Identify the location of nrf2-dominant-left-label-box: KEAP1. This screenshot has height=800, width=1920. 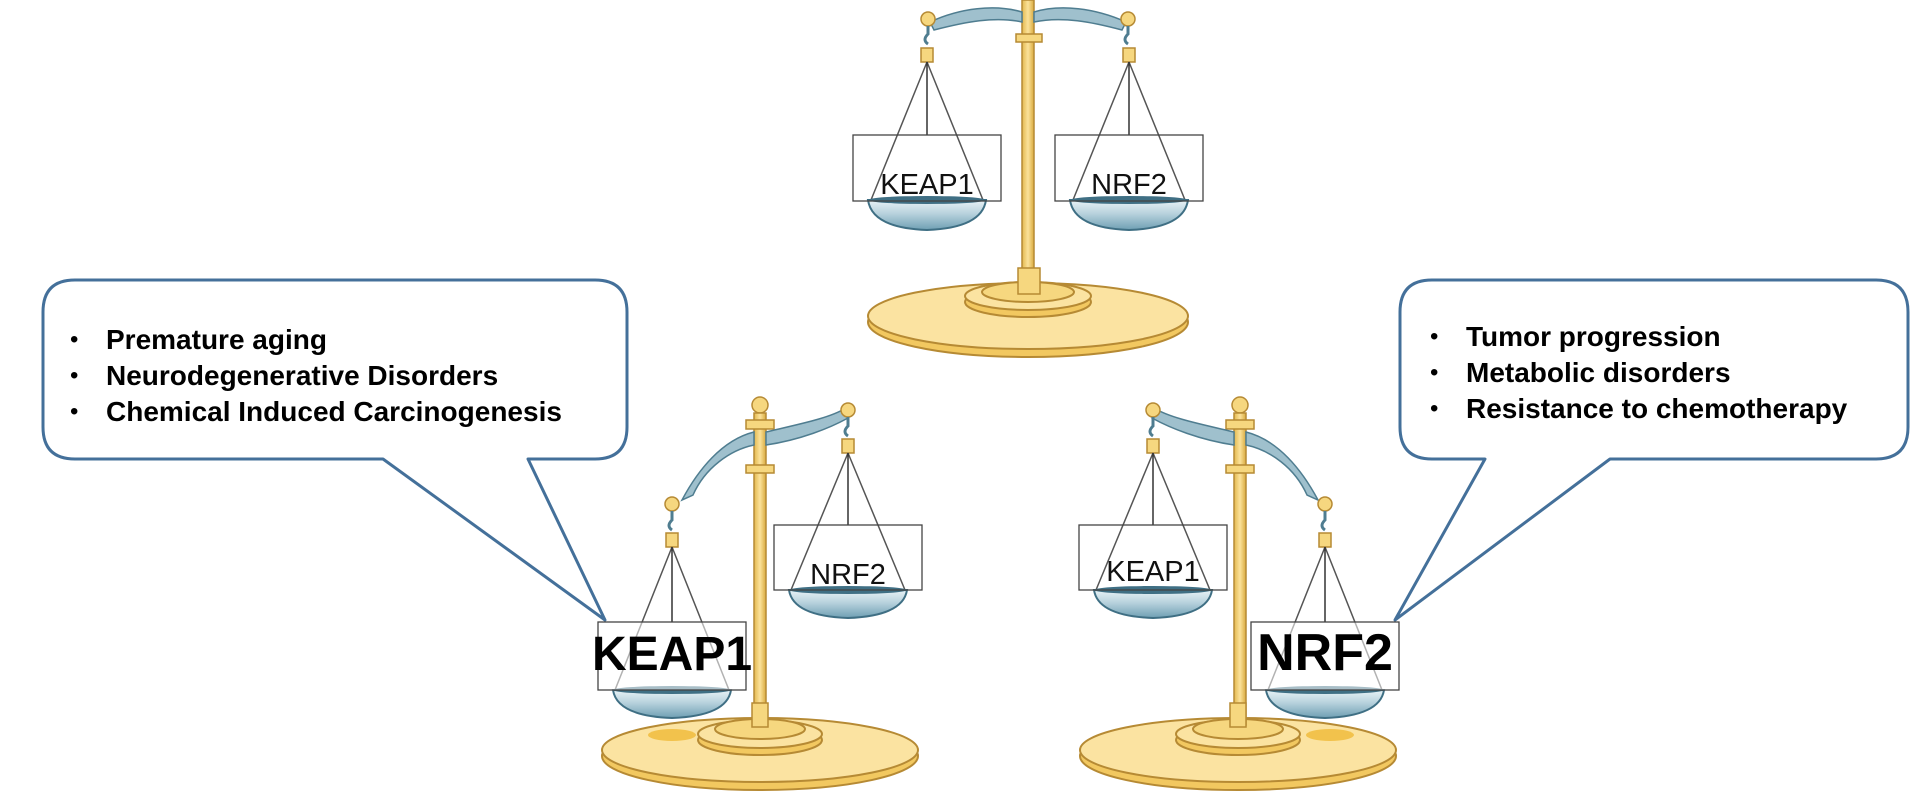
(1153, 557).